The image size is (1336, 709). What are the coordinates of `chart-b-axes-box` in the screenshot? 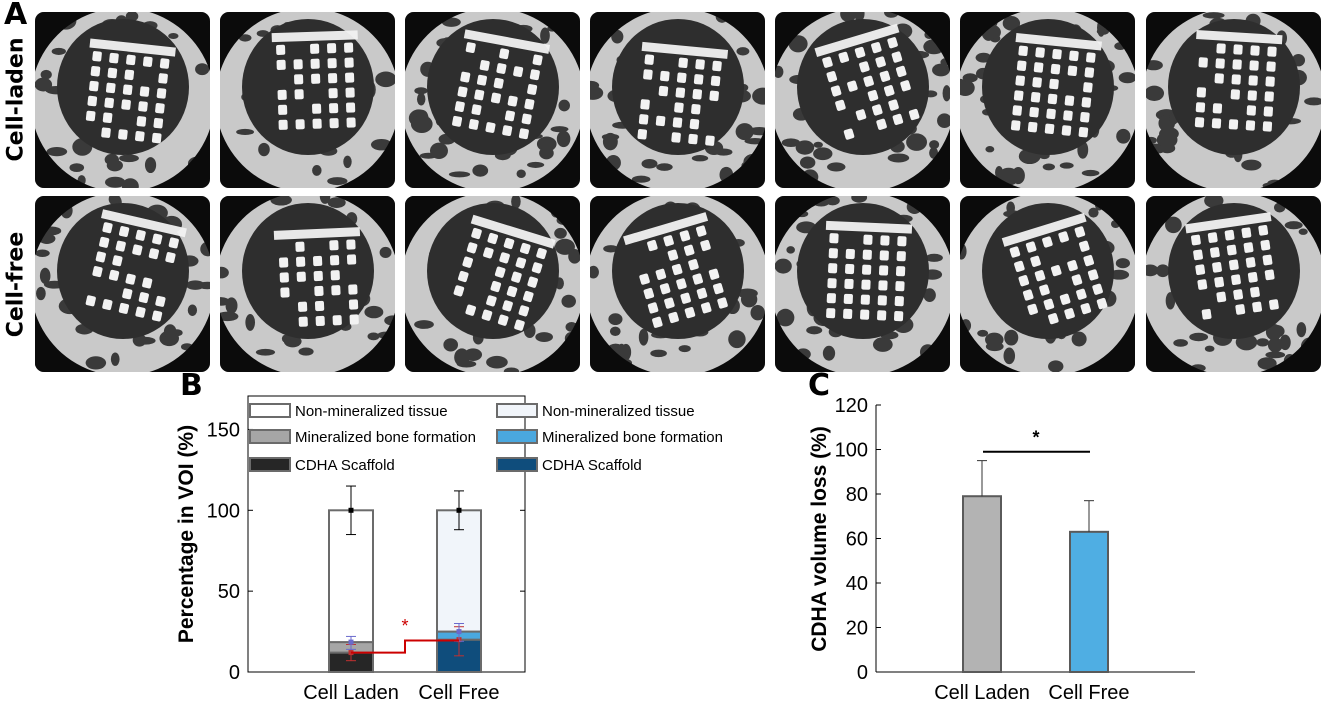 It's located at (386, 534).